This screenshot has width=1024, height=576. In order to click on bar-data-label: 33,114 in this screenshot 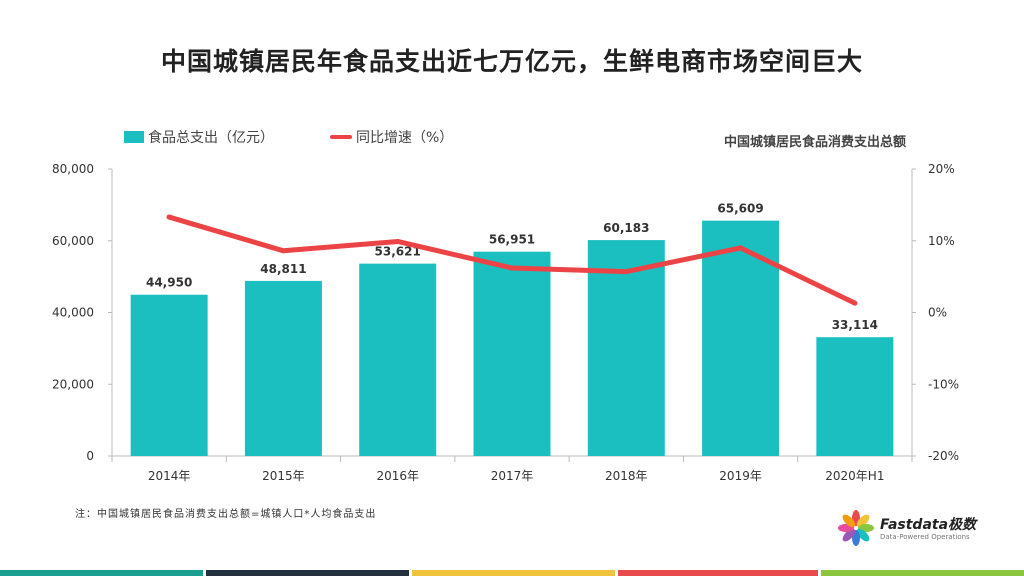, I will do `click(855, 325)`.